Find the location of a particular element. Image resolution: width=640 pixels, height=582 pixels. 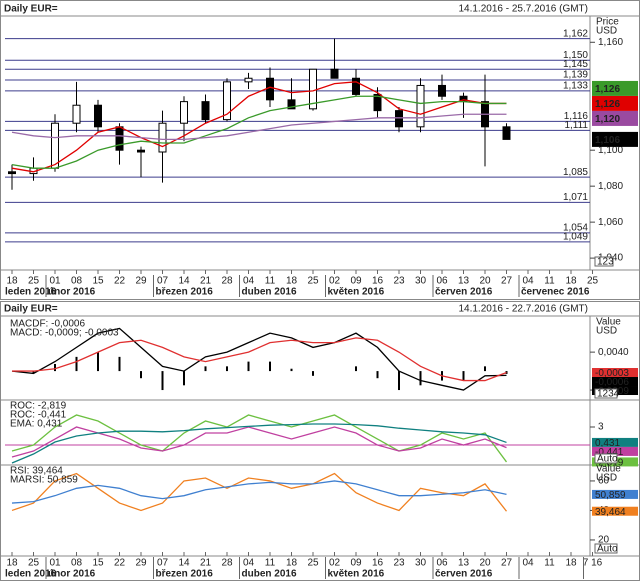

y-tick-label: 0,0040 is located at coordinates (613, 352).